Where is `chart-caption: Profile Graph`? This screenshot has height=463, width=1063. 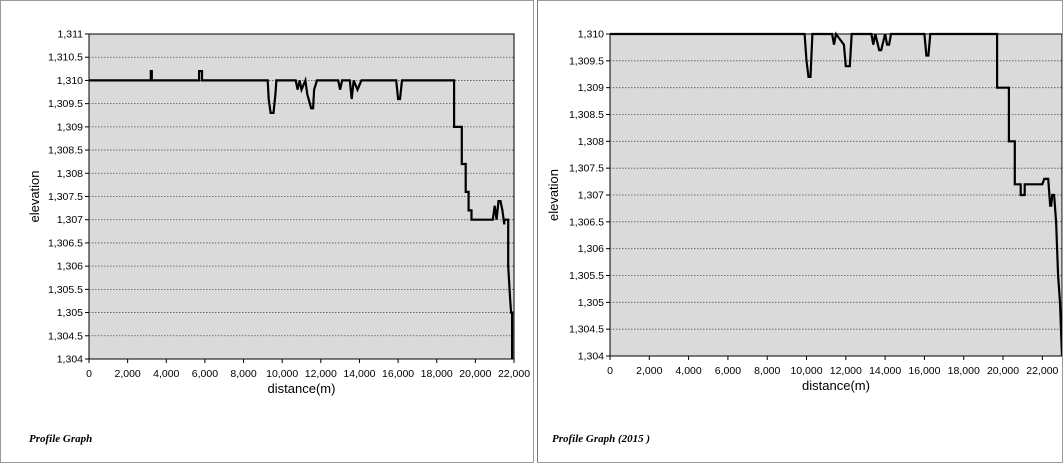 chart-caption: Profile Graph is located at coordinates (60, 439).